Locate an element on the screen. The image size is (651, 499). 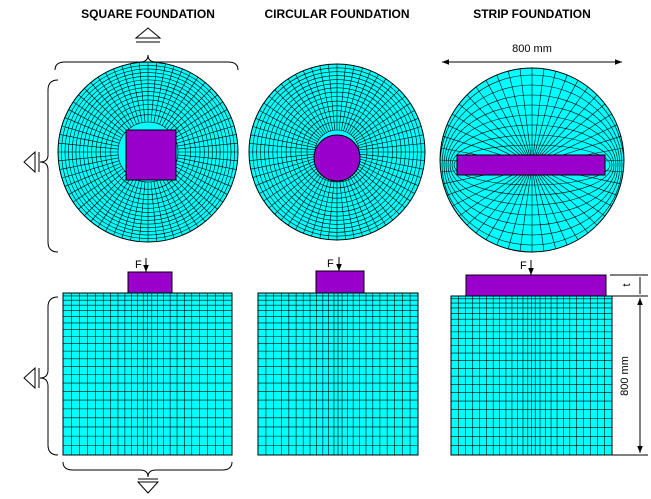
panel-title: STRIP FOUNDATION is located at coordinates (532, 14).